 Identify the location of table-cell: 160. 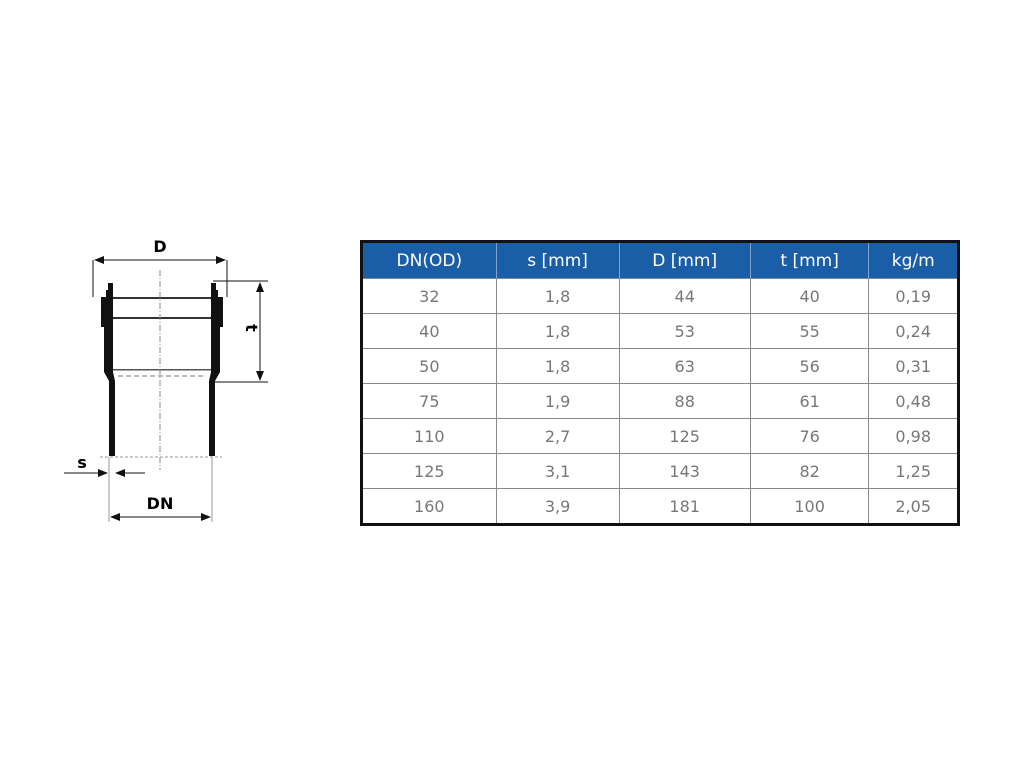
(429, 506).